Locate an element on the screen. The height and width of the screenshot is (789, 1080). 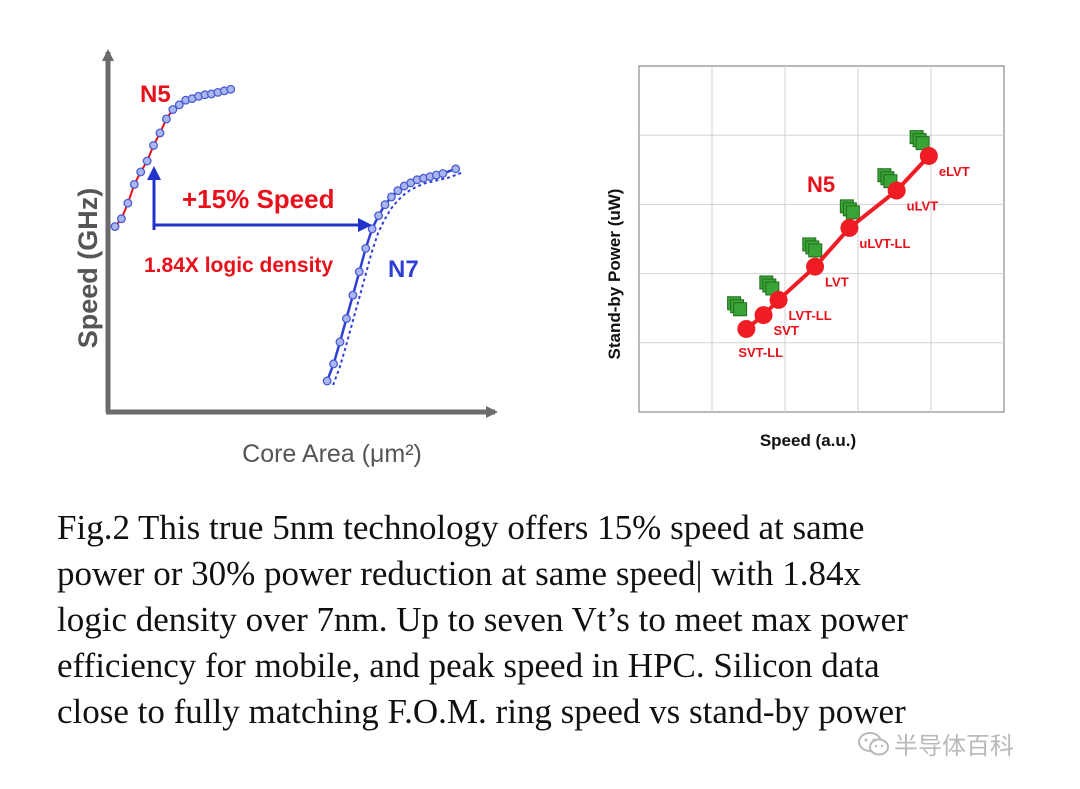
wechat-icon is located at coordinates (873, 743).